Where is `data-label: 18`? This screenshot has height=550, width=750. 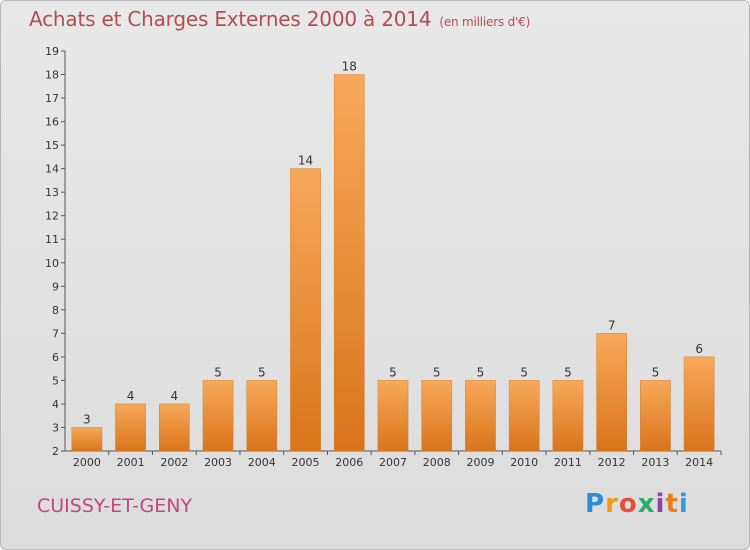 data-label: 18 is located at coordinates (349, 67).